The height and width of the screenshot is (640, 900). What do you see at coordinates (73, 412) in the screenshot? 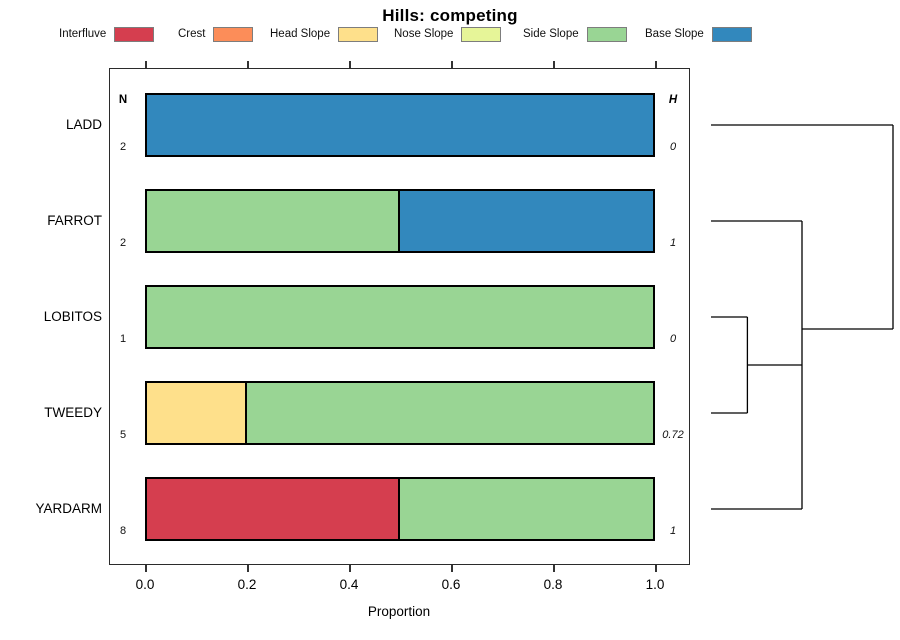
I see `row-label: TWEEDY` at bounding box center [73, 412].